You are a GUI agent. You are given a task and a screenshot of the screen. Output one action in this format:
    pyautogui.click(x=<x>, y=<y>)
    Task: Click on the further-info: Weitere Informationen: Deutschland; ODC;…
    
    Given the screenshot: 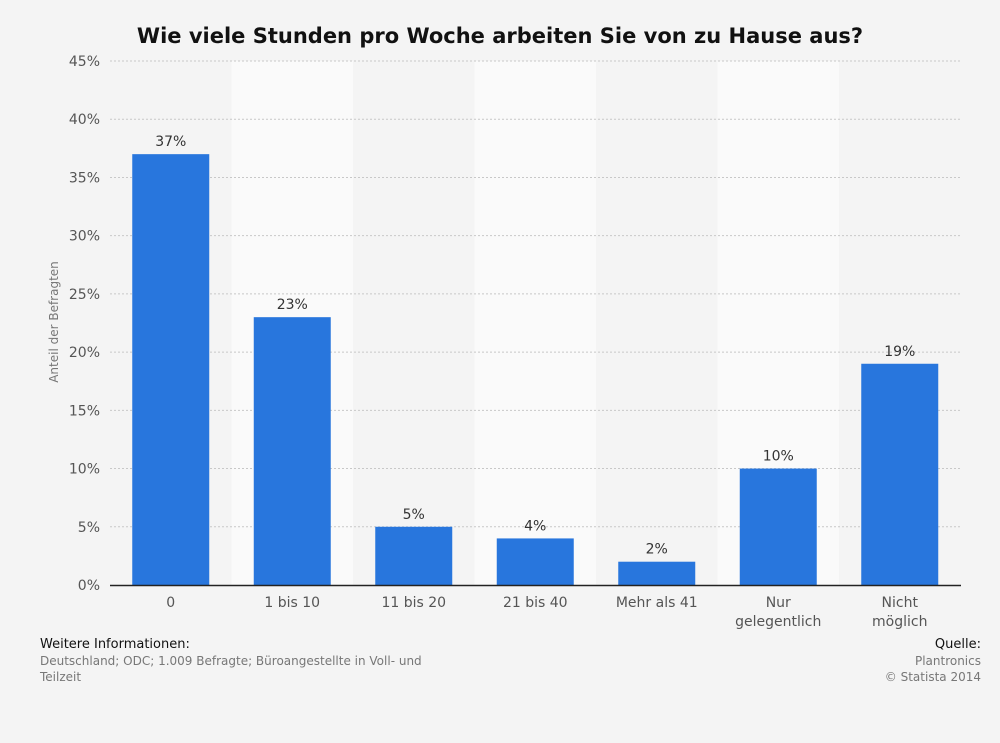 What is the action you would take?
    pyautogui.click(x=250, y=661)
    